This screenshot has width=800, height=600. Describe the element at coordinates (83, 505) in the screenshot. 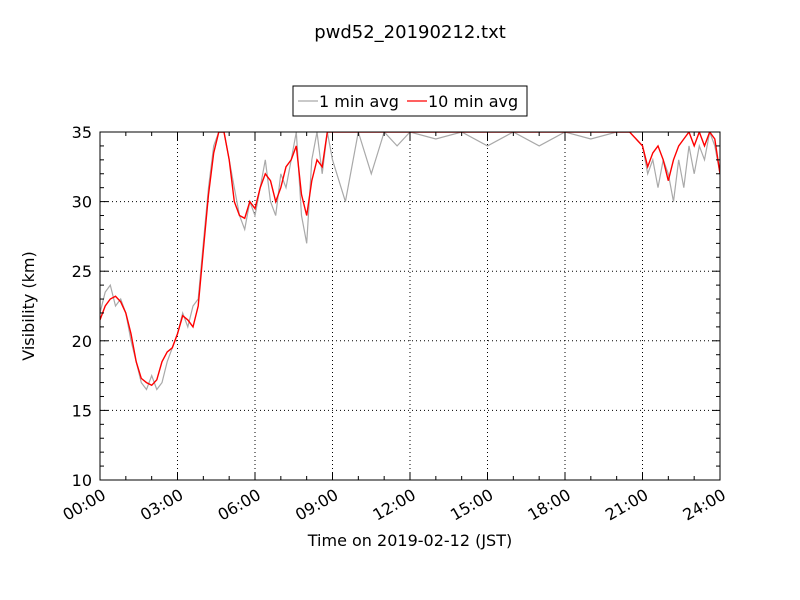

I see `x-tick-label: 00:00` at that location.